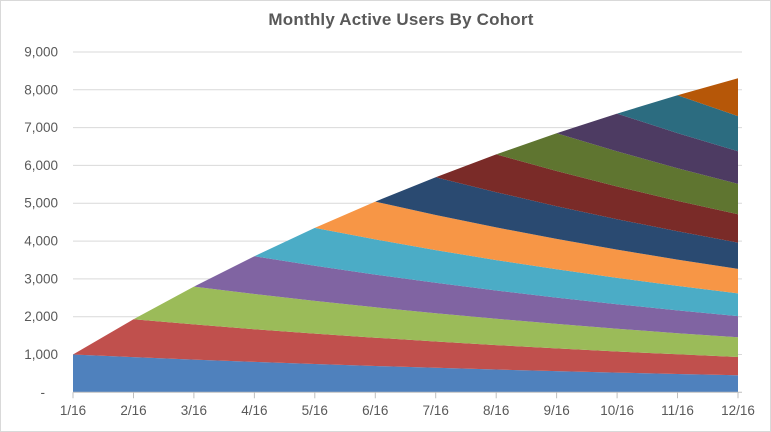 Image resolution: width=771 pixels, height=432 pixels. I want to click on chart-title: Monthly Active Users By Cohort, so click(401, 19).